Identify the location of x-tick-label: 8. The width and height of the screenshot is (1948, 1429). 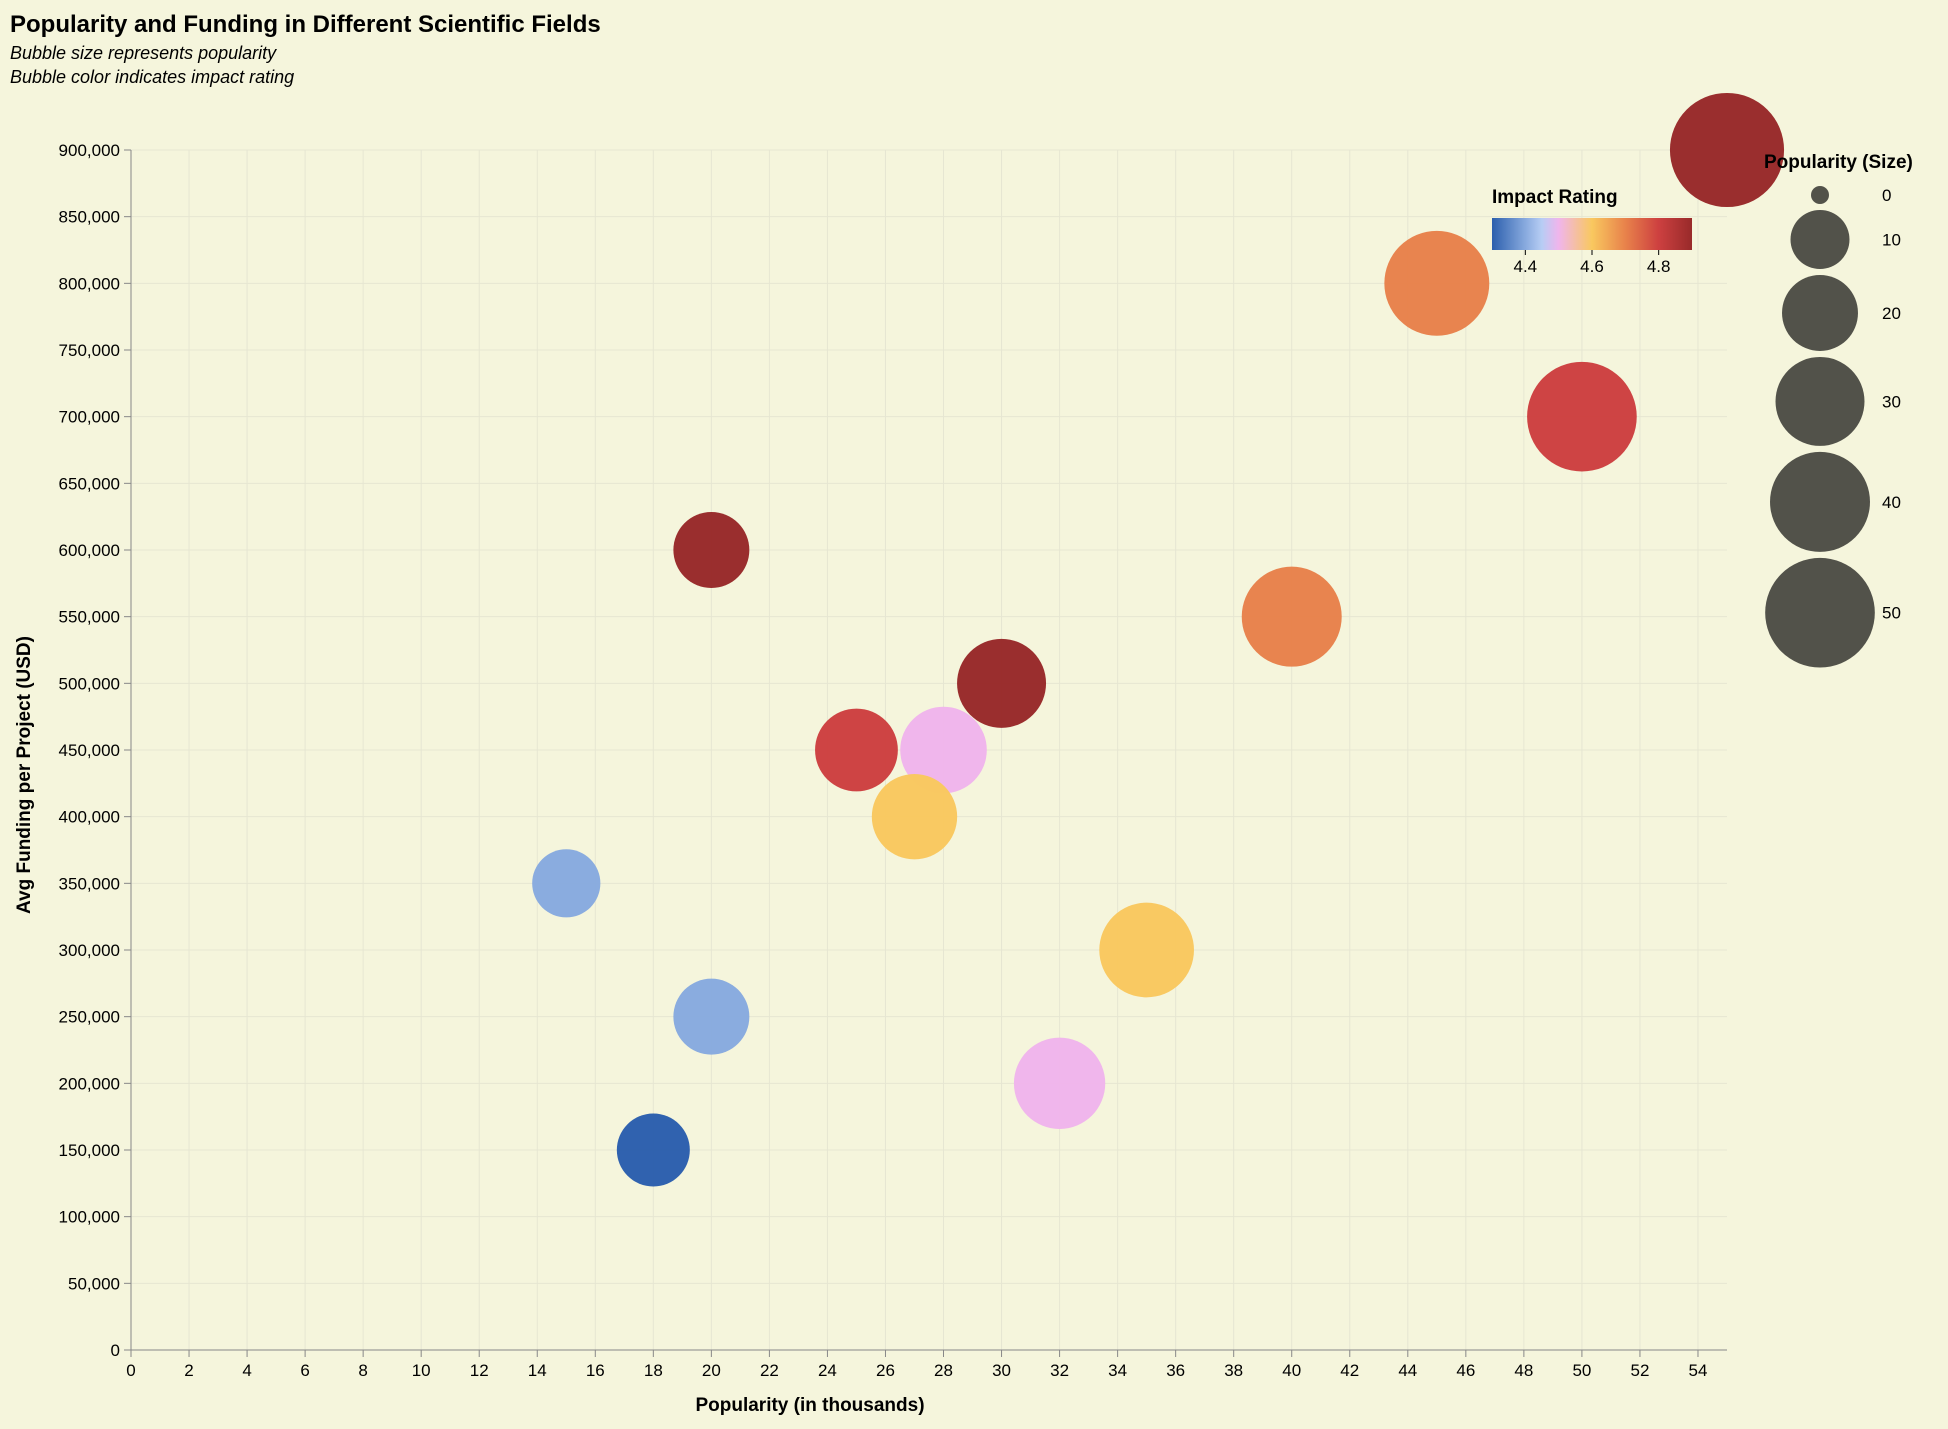
(362, 1370).